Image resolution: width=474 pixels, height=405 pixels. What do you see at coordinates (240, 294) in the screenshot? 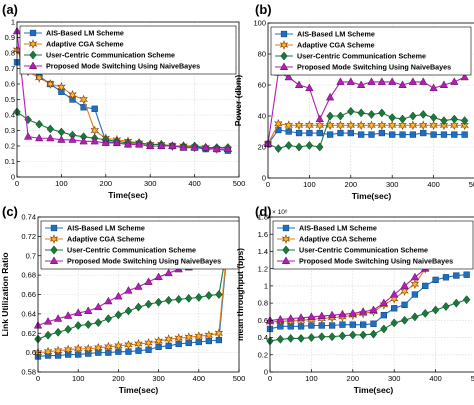
I see `y-axis-label: mean throughput (bps)` at bounding box center [240, 294].